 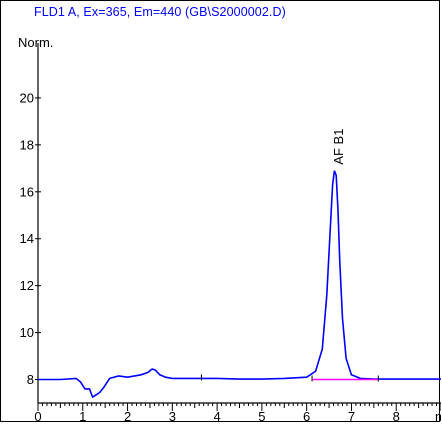 I want to click on y-tick-label: 20, so click(x=27, y=97).